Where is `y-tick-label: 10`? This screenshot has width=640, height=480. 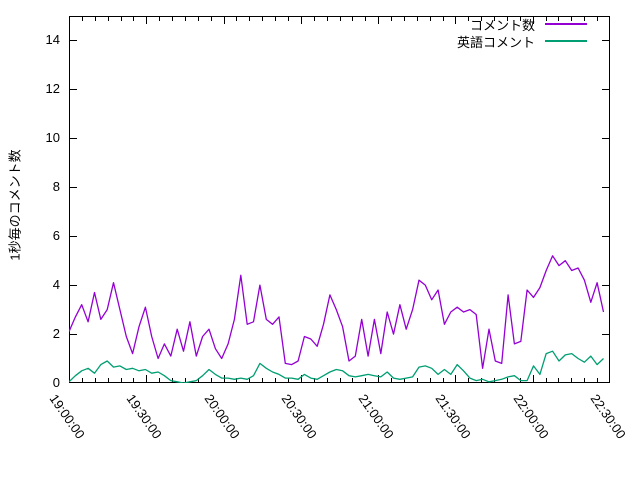
y-tick-label: 10 is located at coordinates (52, 138).